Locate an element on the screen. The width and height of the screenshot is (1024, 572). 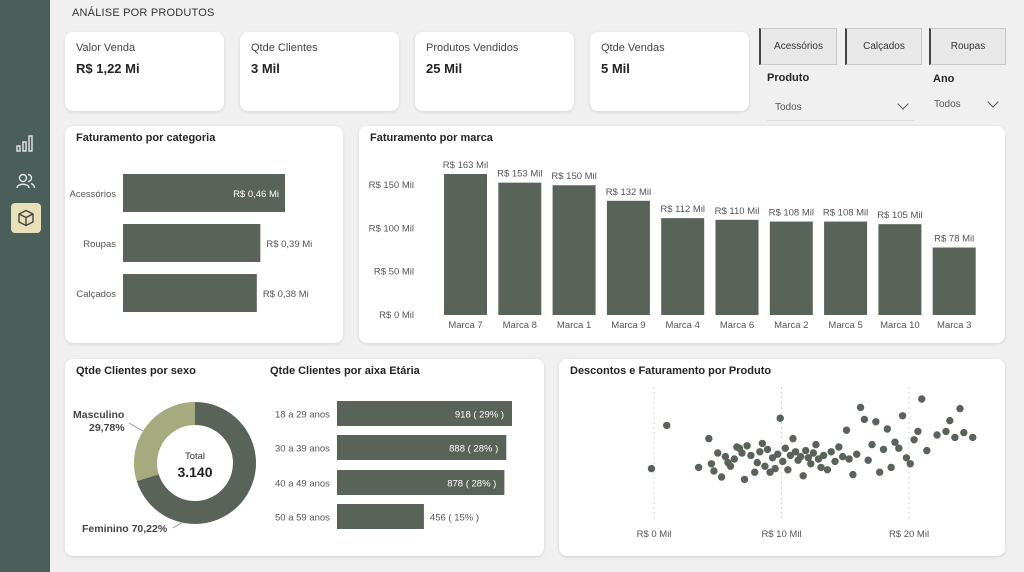
slicer-button-acessorios: Acessórios is located at coordinates (798, 46).